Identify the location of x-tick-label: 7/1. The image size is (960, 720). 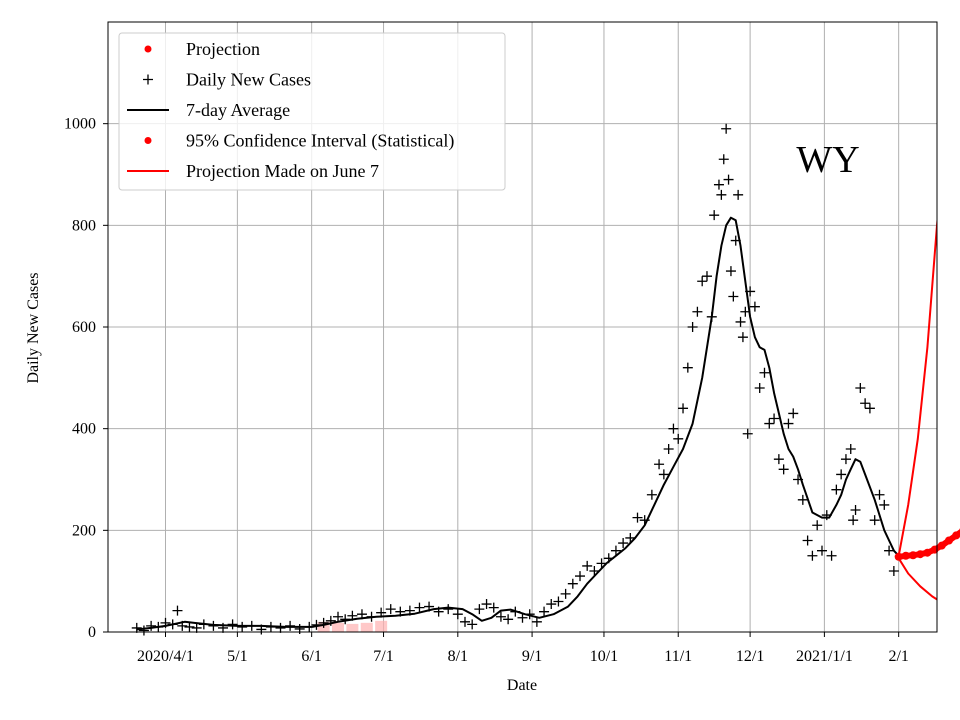
(383, 656).